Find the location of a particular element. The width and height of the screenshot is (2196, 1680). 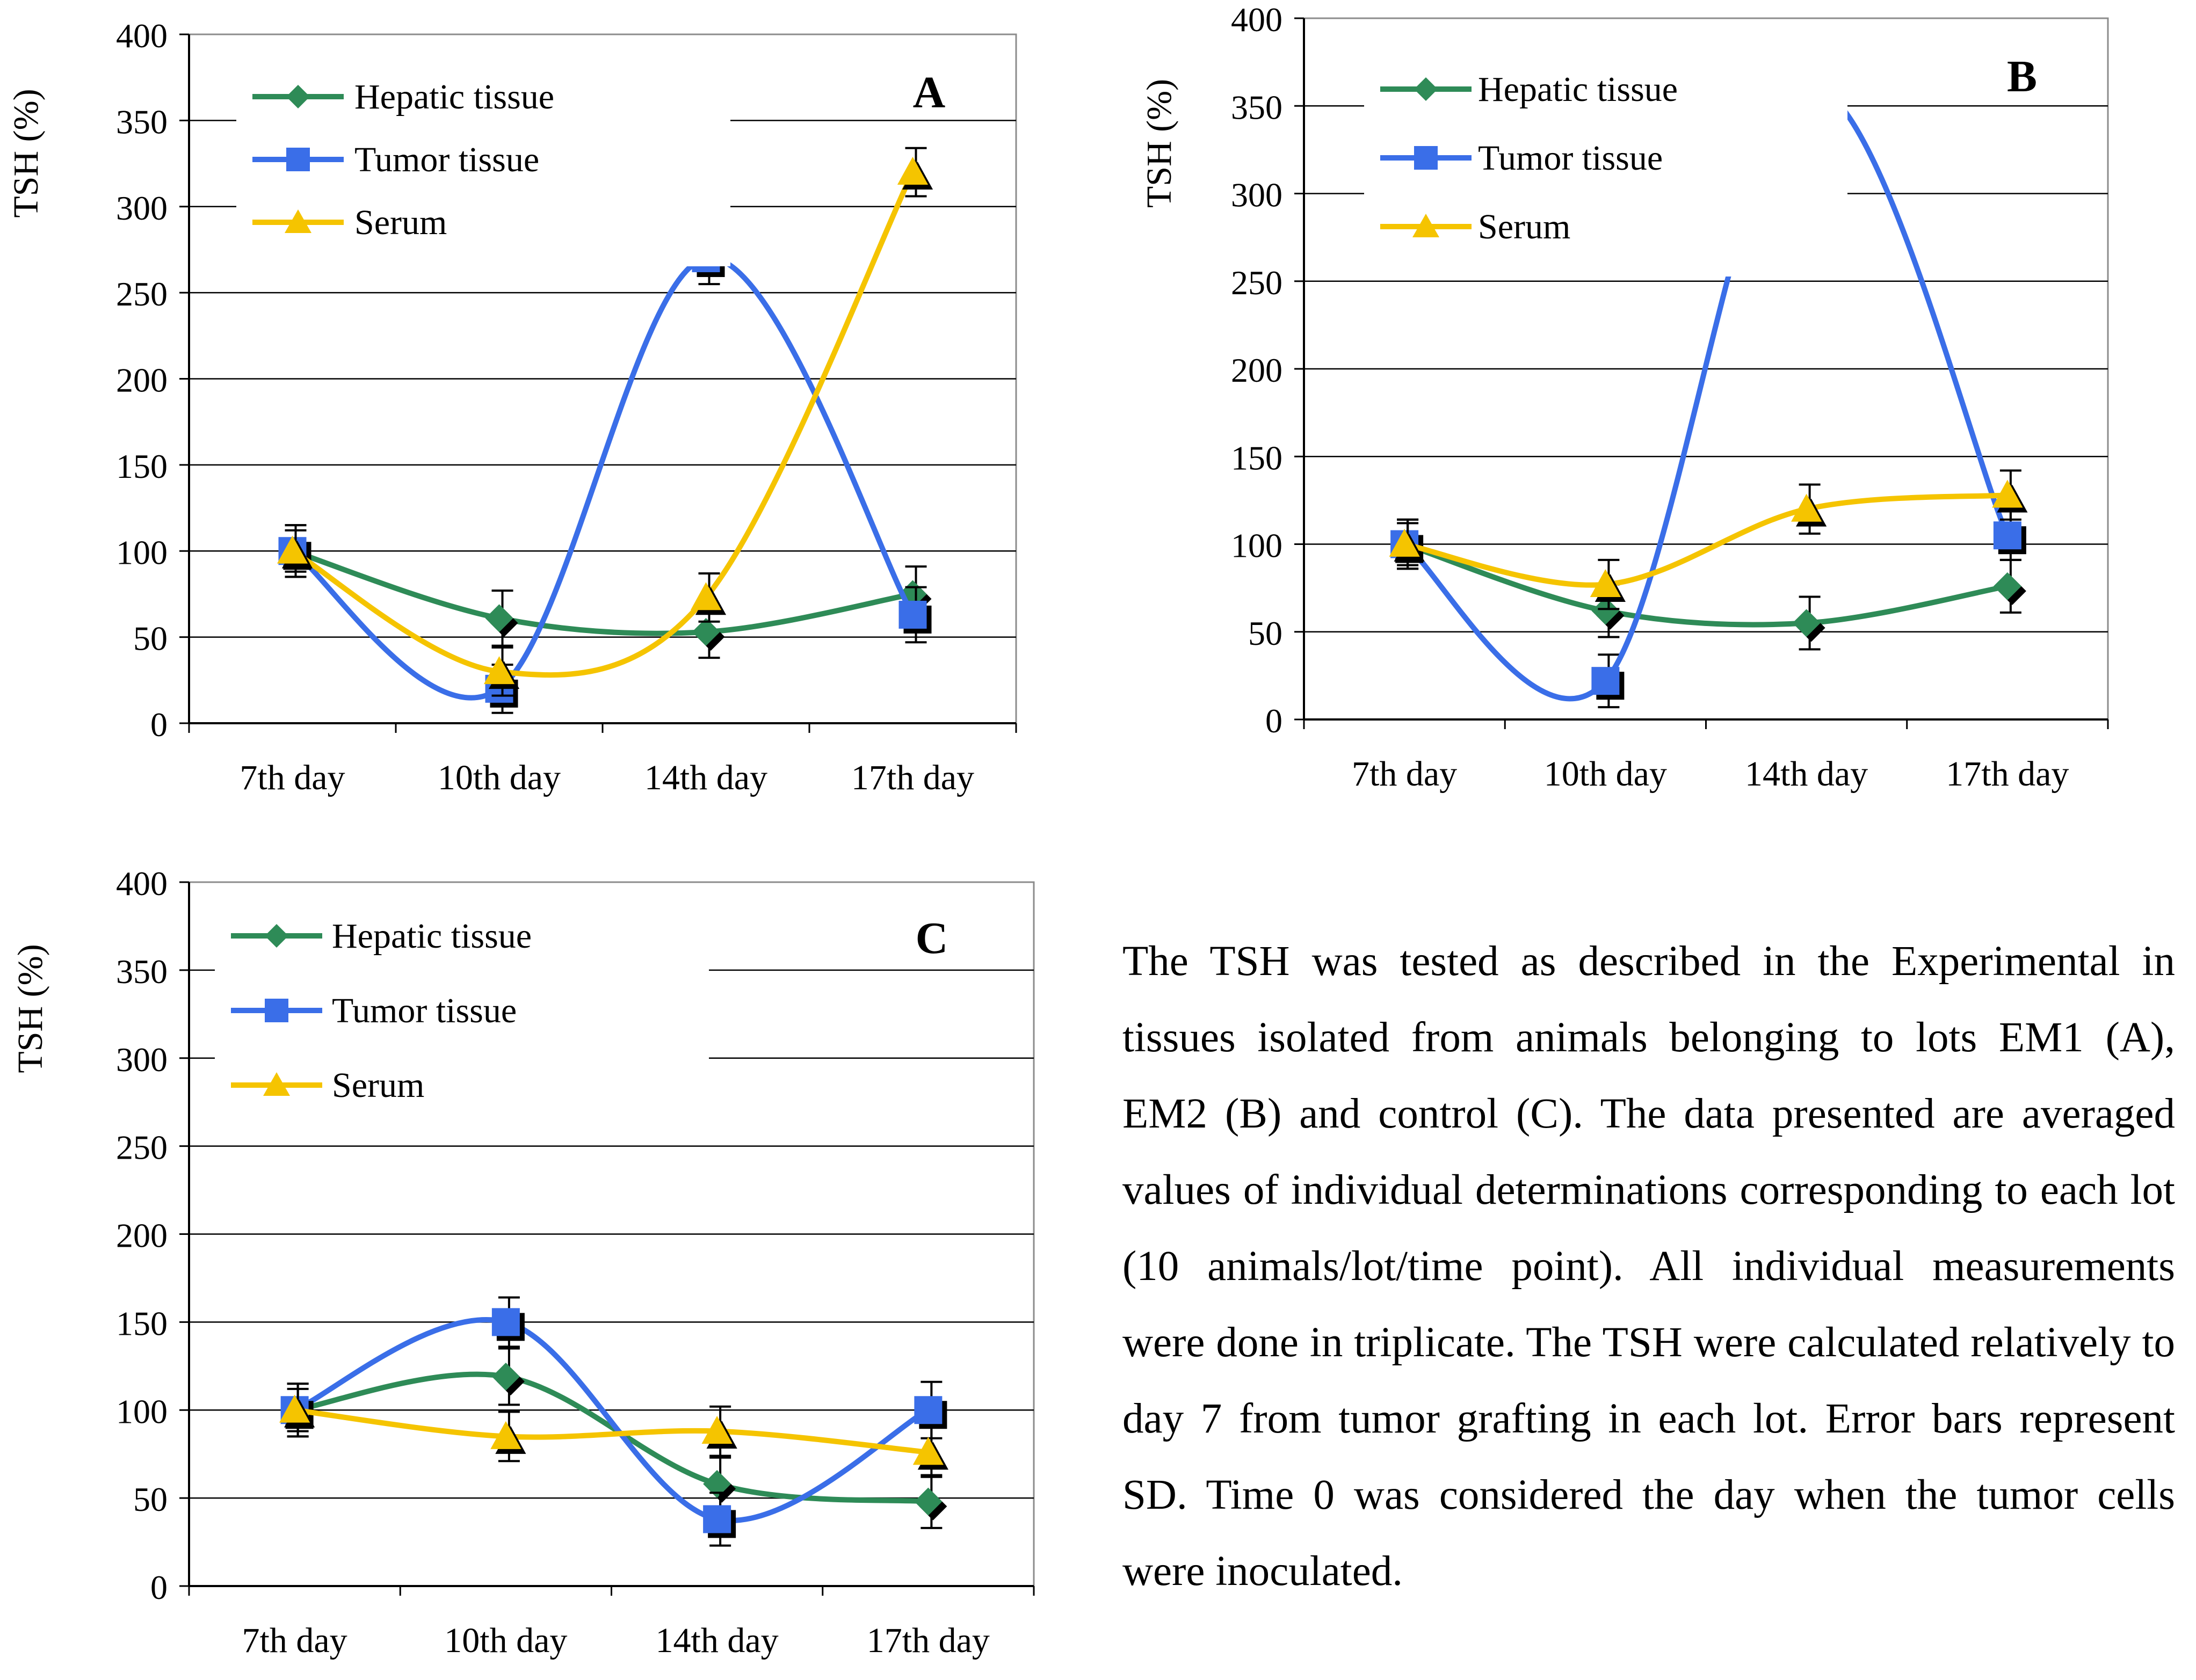

panel-label: A is located at coordinates (930, 93).